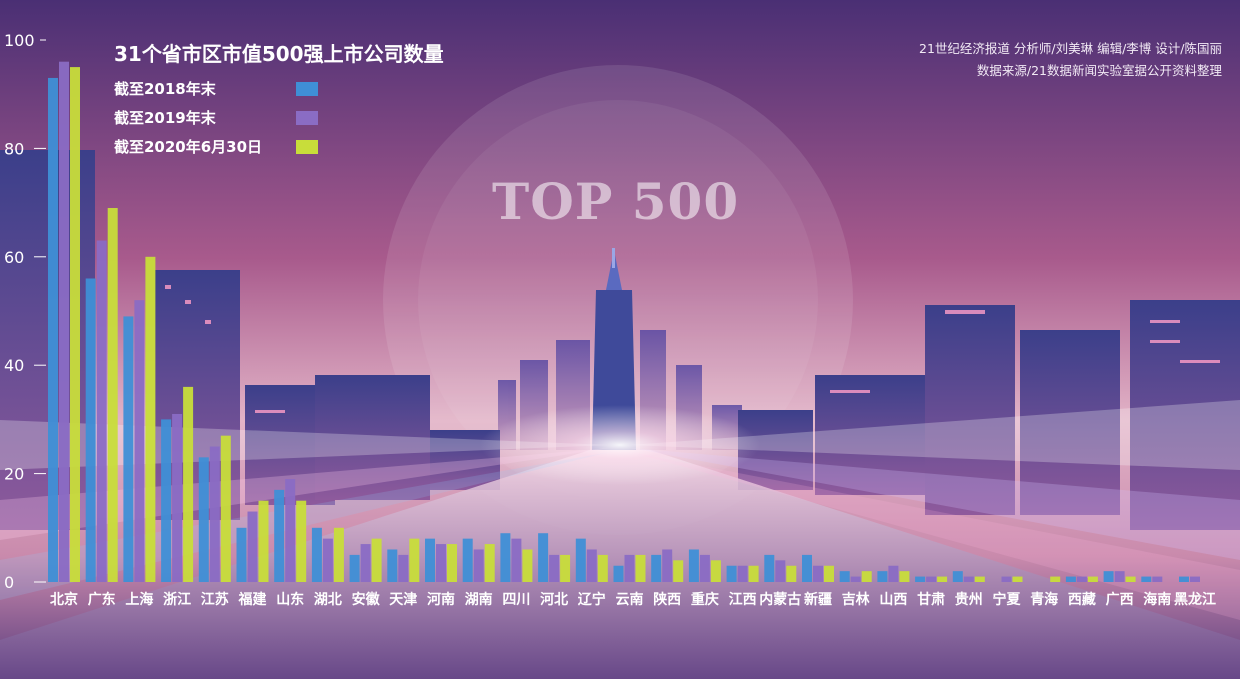  I want to click on x-tick-label: 陕西, so click(667, 599).